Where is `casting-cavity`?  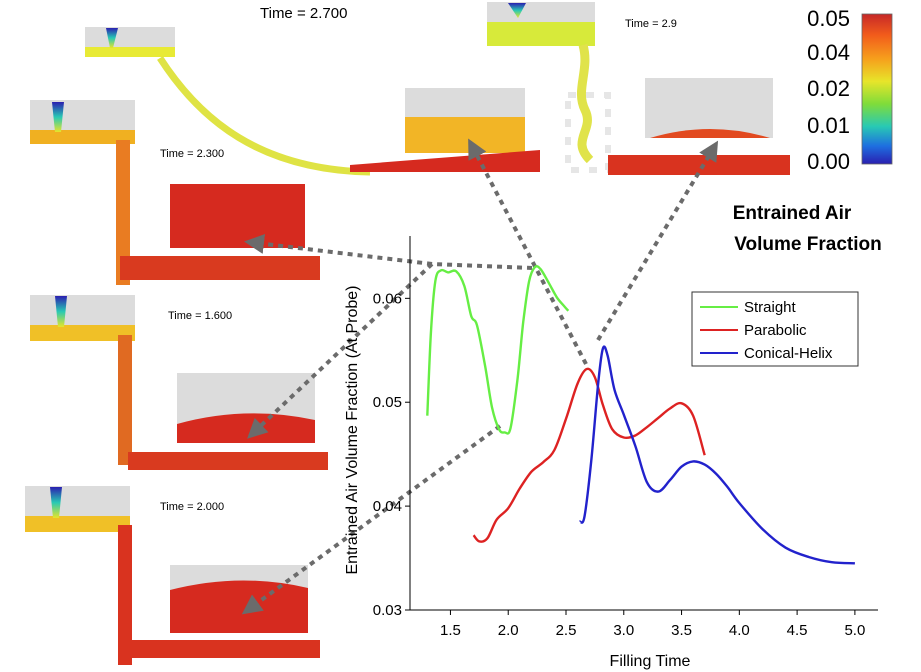 casting-cavity is located at coordinates (709, 108).